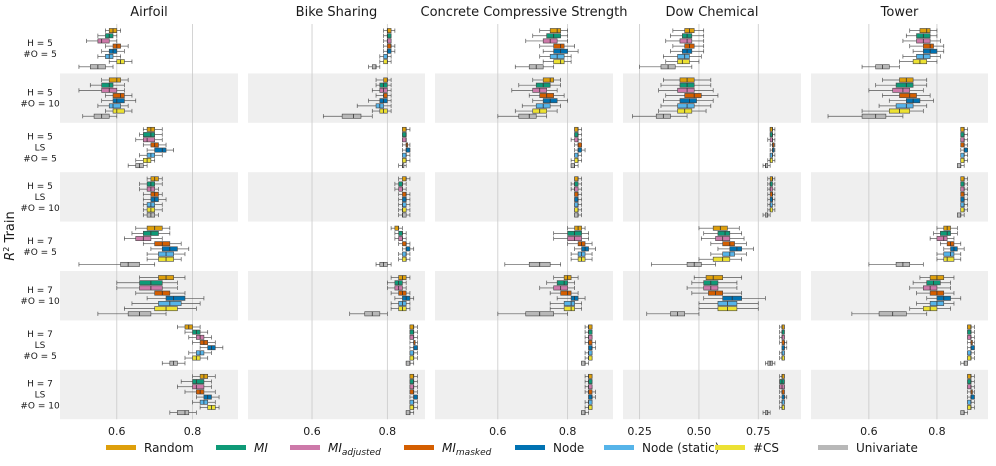 The width and height of the screenshot is (996, 466). I want to click on panel-title: Dow Chemical, so click(711, 12).